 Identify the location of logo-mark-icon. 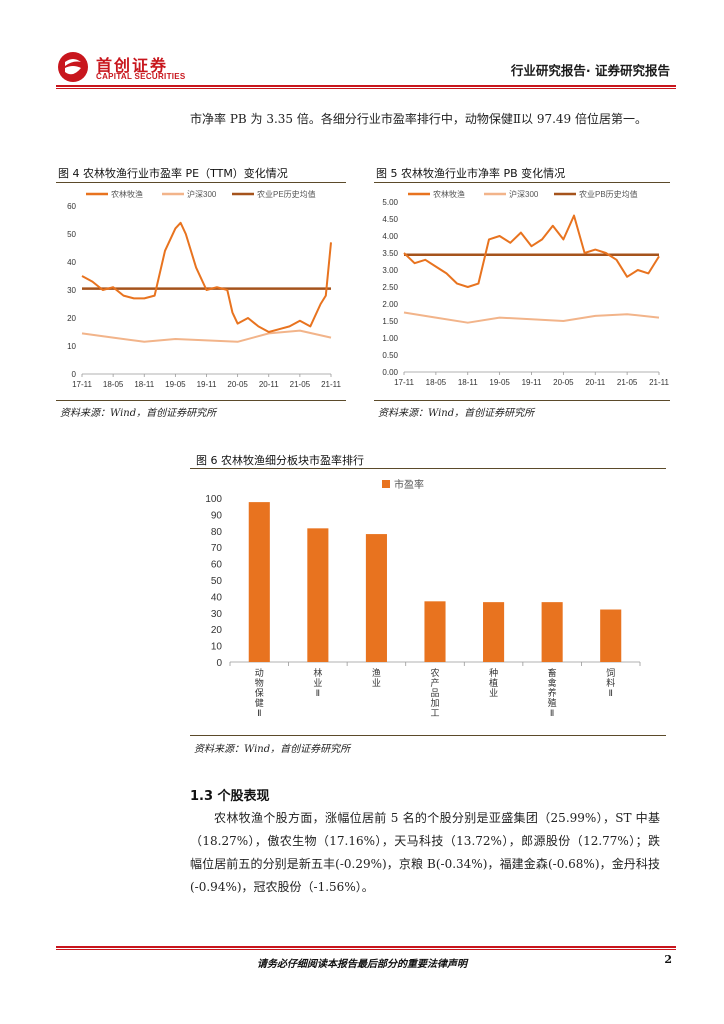
(73, 67).